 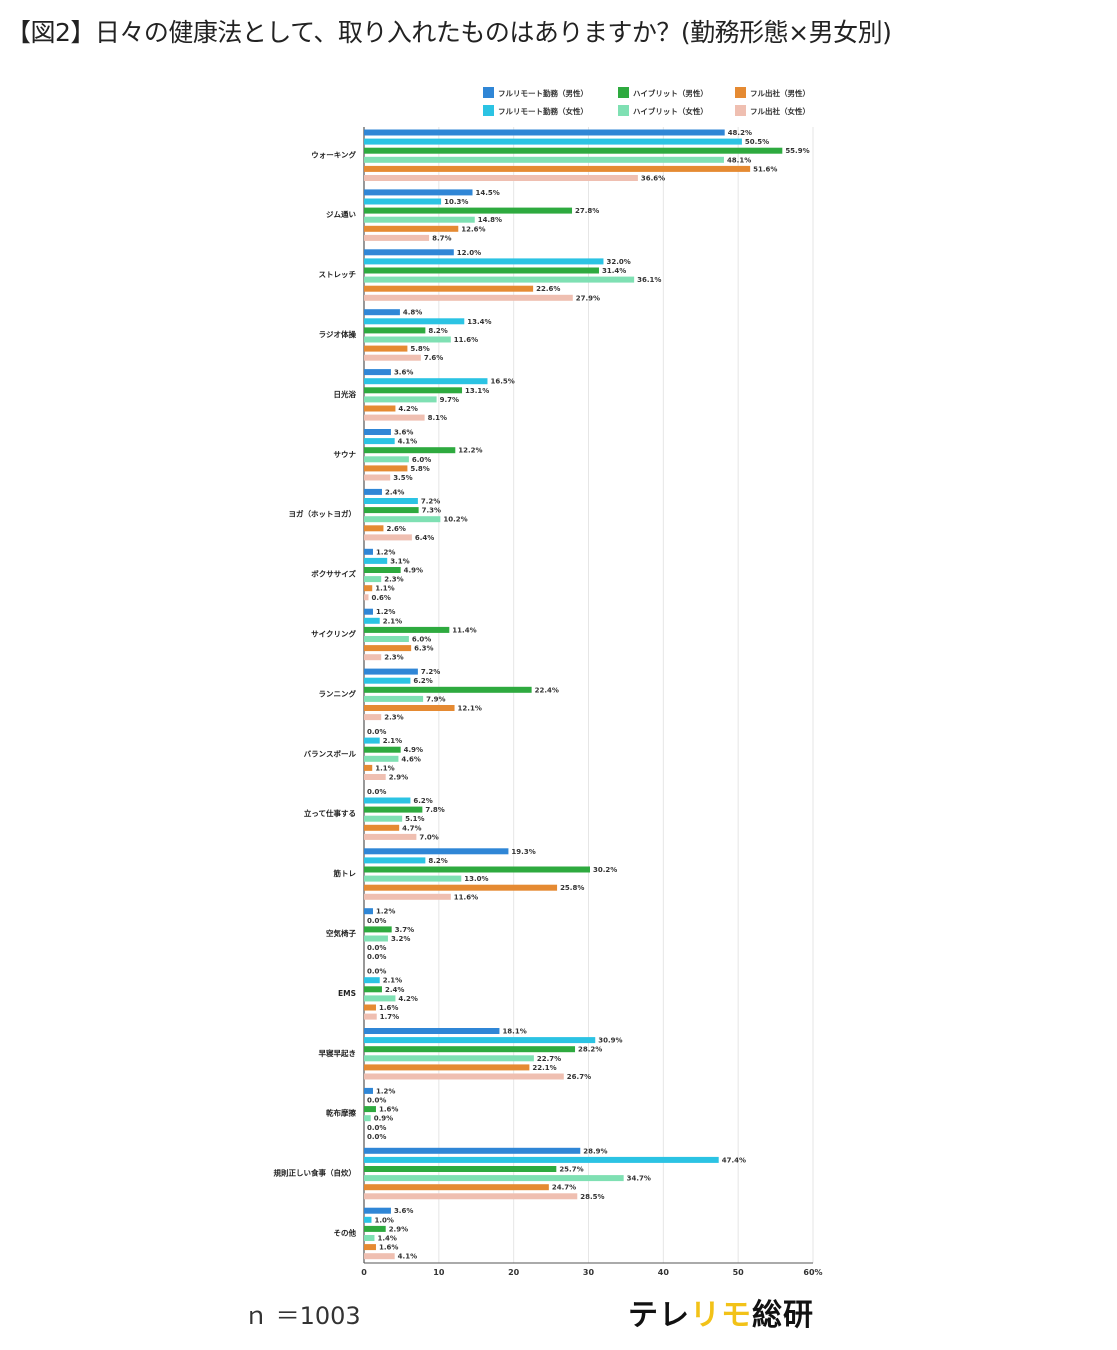 What do you see at coordinates (797, 151) in the screenshot?
I see `value-label: 55.9%` at bounding box center [797, 151].